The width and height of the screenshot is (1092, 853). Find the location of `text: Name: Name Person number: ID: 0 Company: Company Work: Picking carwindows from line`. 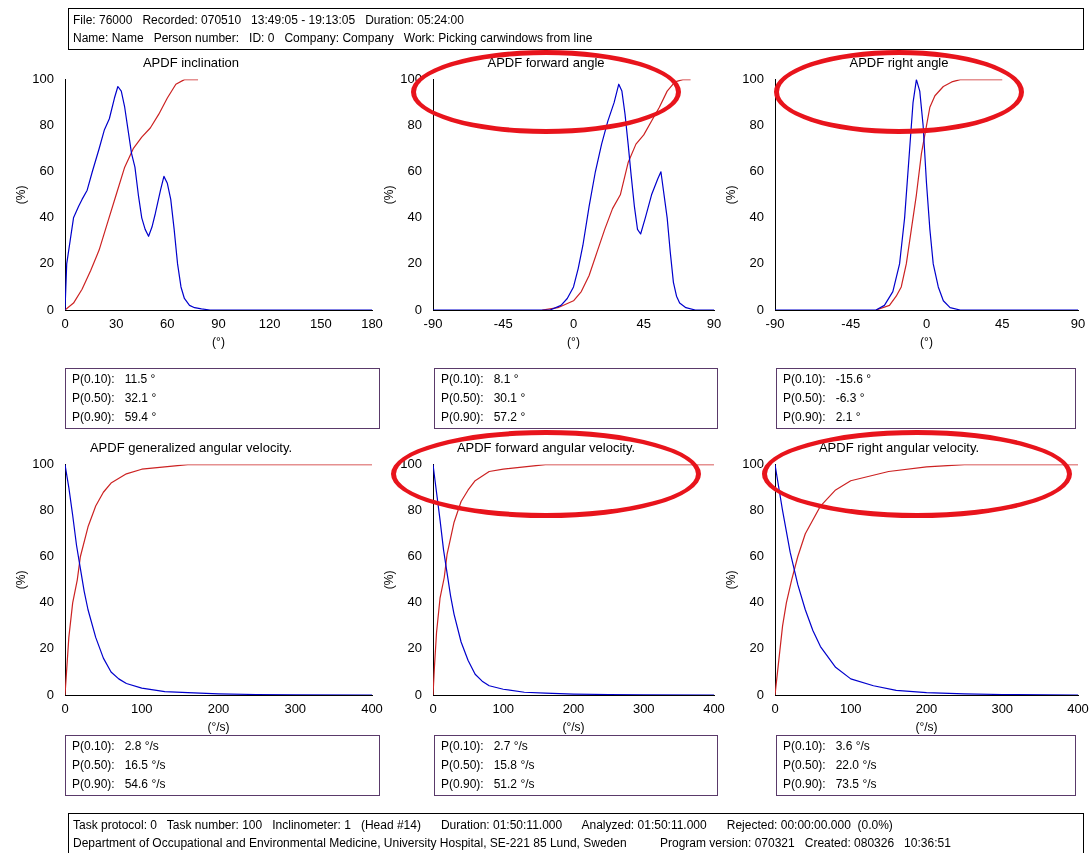

text: Name: Name Person number: ID: 0 Company: Company Work: Picking carwindows from line is located at coordinates (333, 38).